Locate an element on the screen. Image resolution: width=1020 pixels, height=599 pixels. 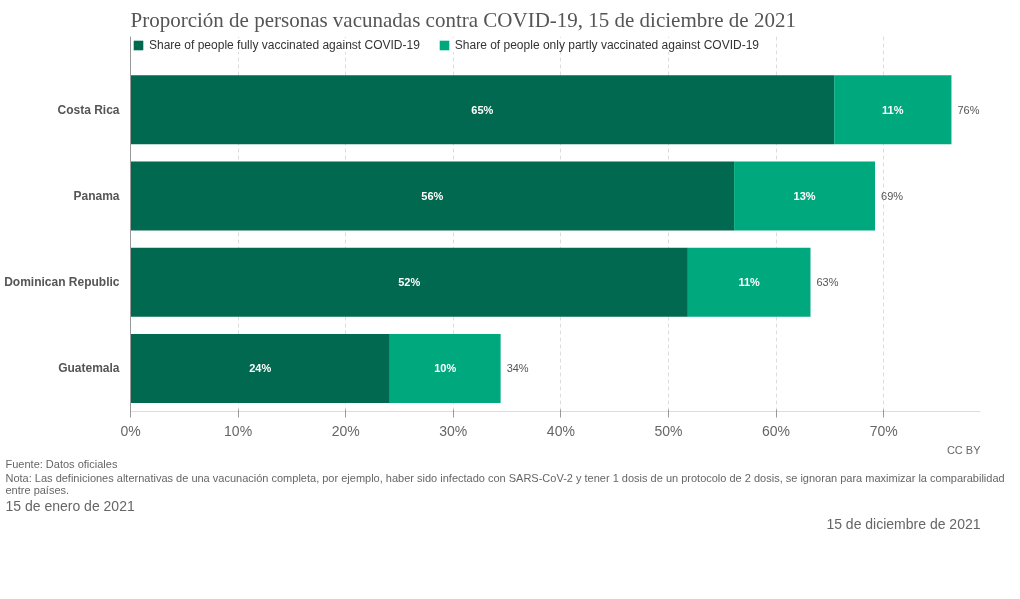
total-label: 63% is located at coordinates (827, 282).